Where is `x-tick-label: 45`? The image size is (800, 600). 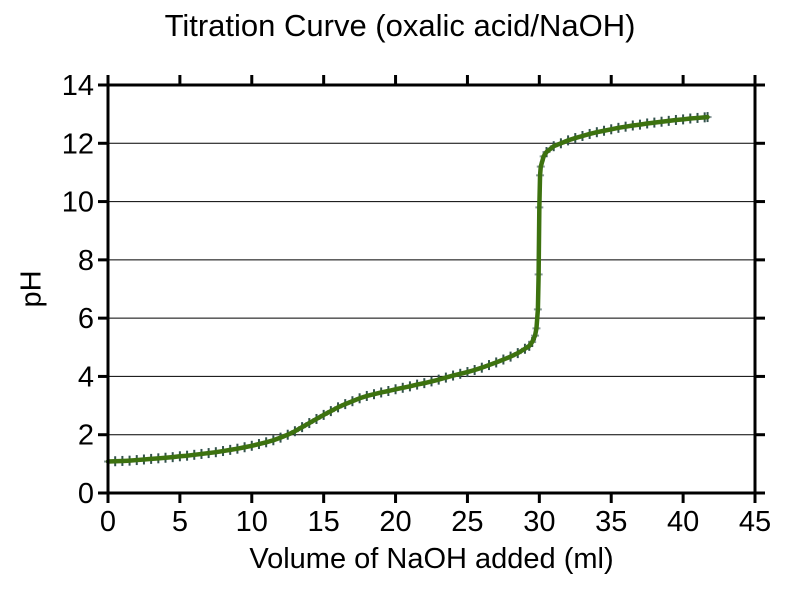 x-tick-label: 45 is located at coordinates (755, 522).